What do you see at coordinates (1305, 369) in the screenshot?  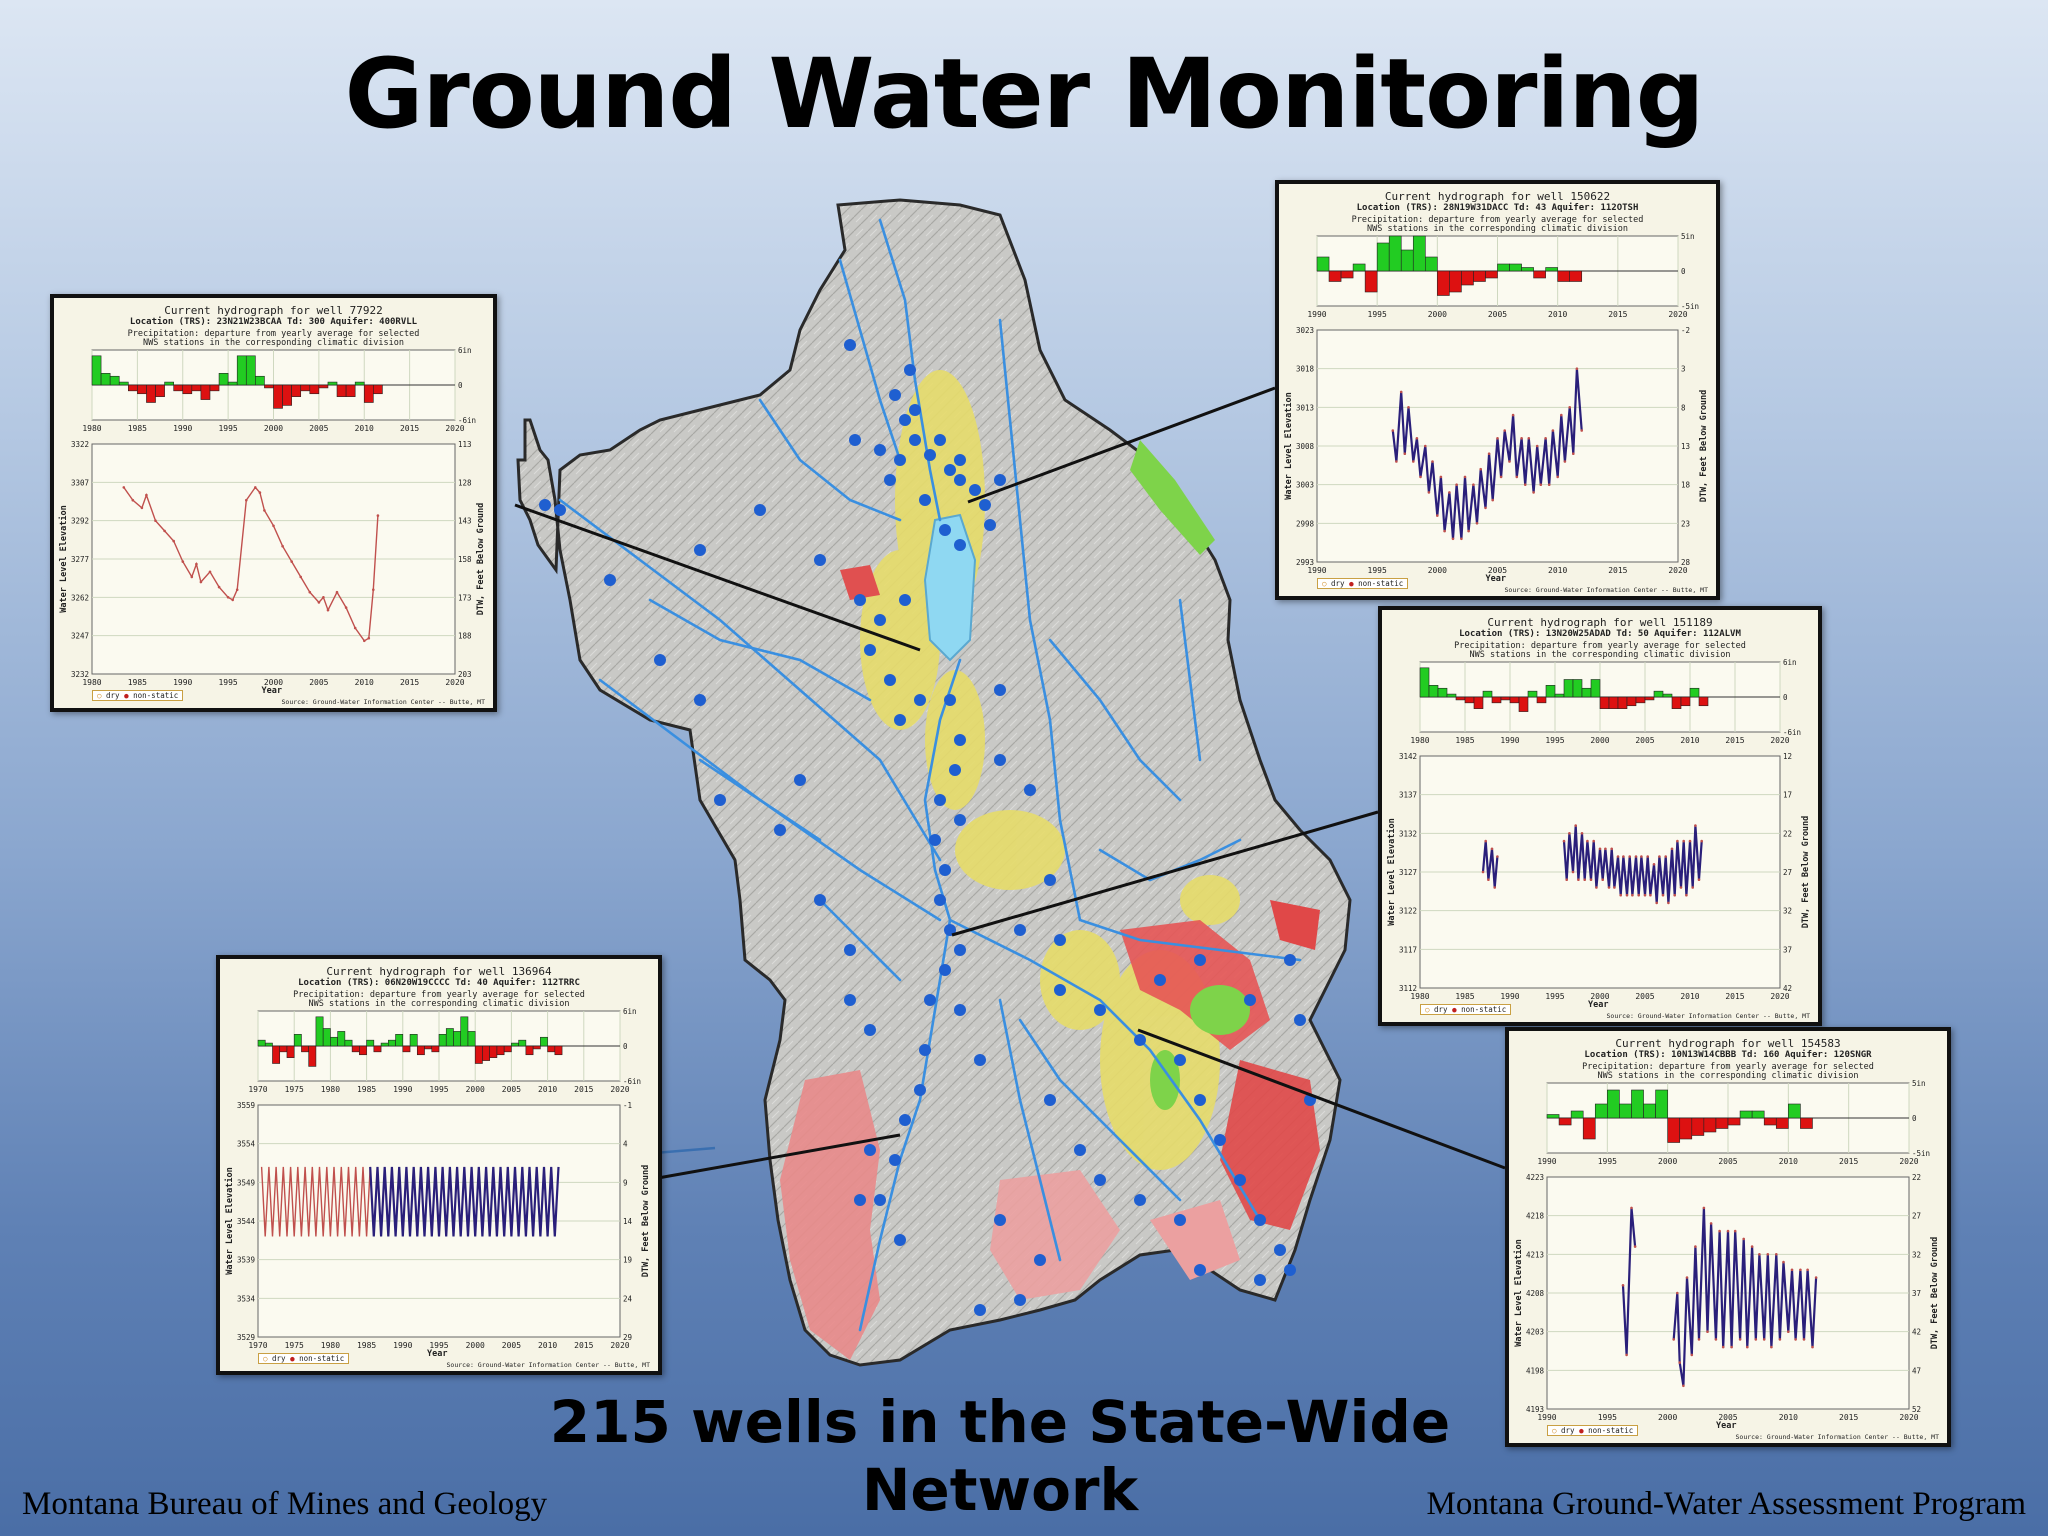 I see `water-ytick-label: 3018` at bounding box center [1305, 369].